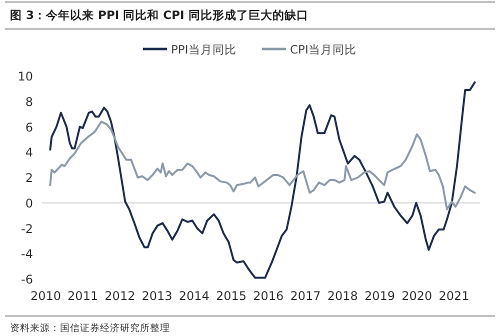 Image resolution: width=500 pixels, height=336 pixels. I want to click on x-tick-label: 2020, so click(417, 296).